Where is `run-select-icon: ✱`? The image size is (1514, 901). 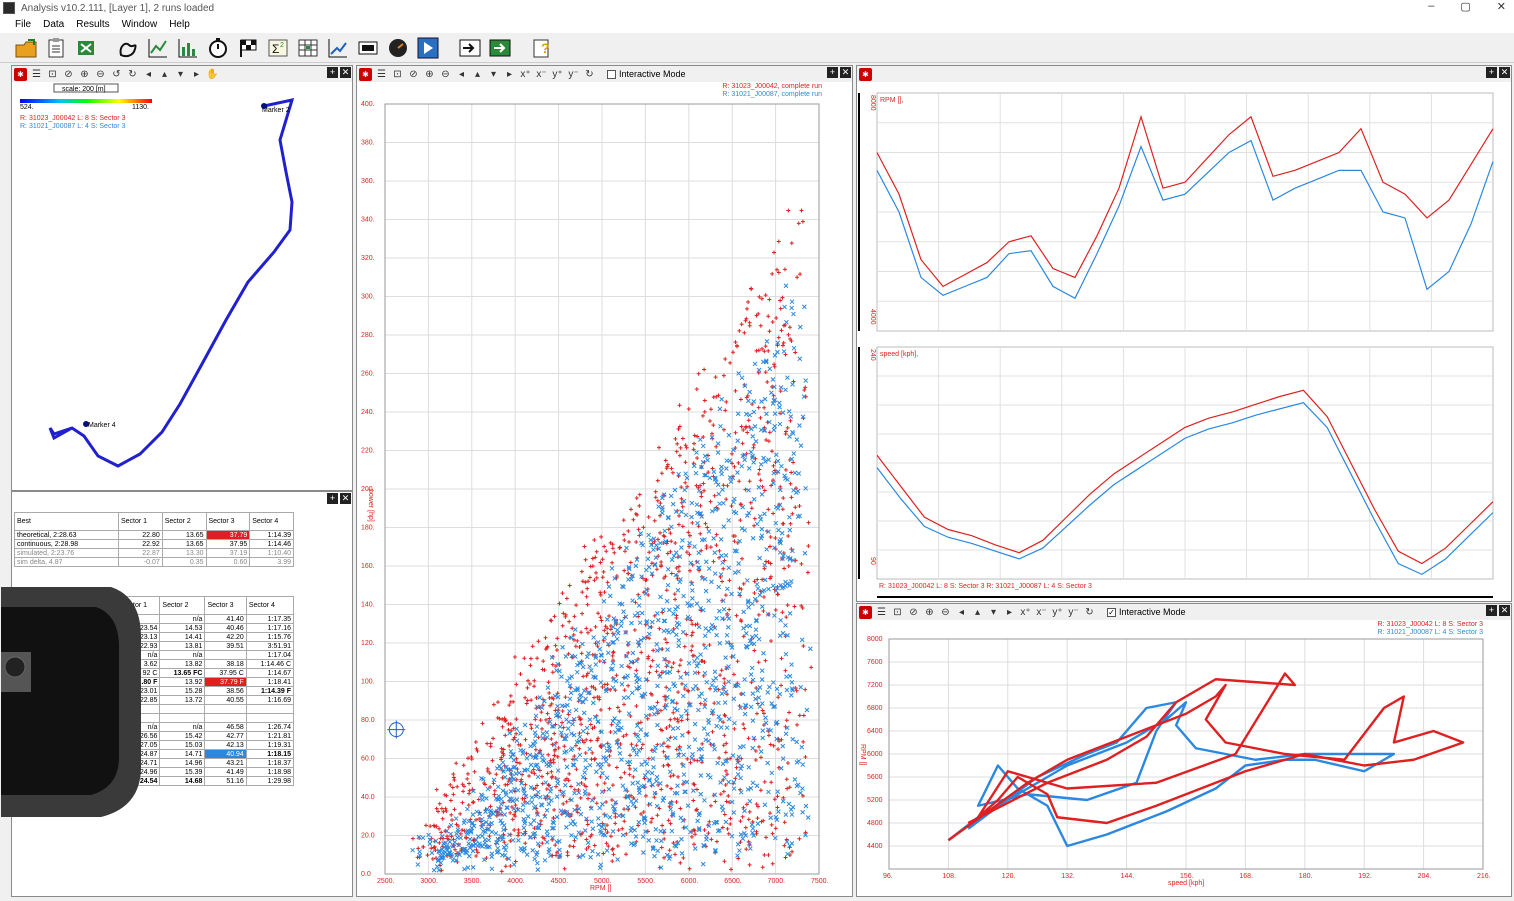
run-select-icon: ✱ is located at coordinates (20, 74).